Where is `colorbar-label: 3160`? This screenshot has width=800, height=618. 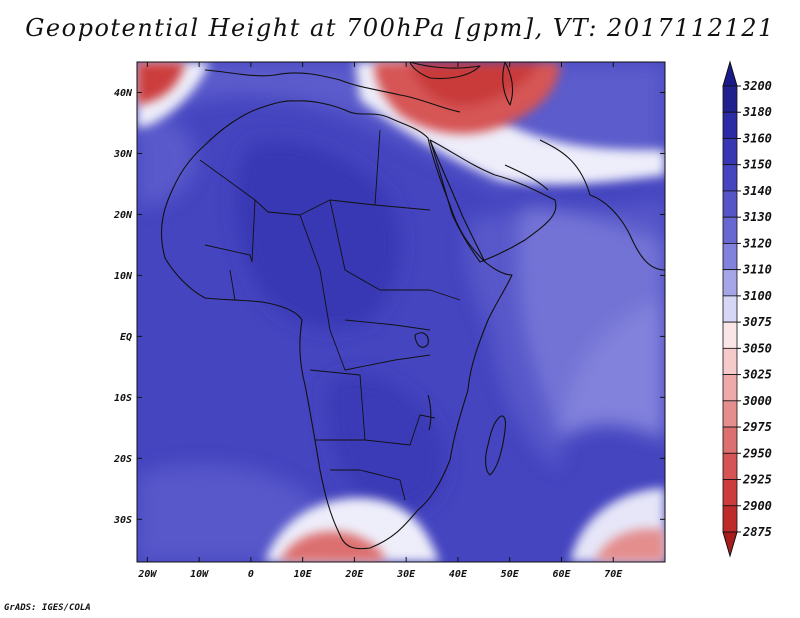 colorbar-label: 3160 is located at coordinates (757, 138).